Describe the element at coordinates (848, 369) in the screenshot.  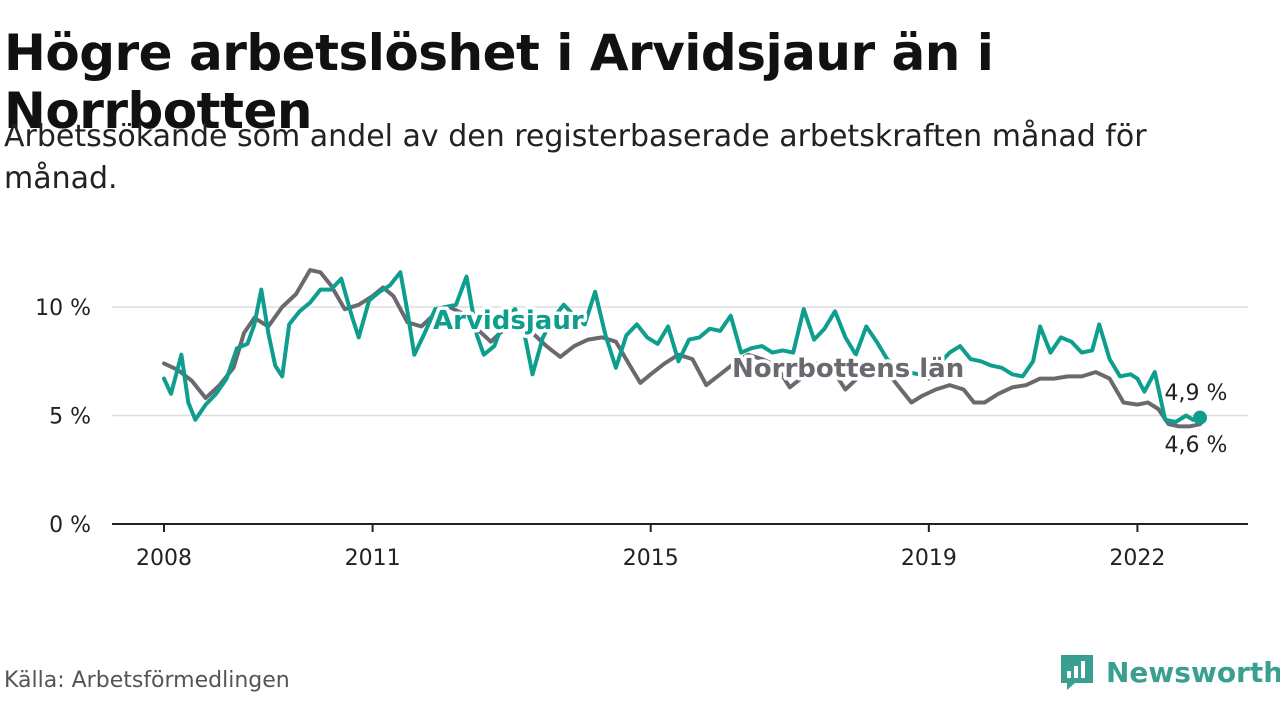
I see `series-label-norrbotten: Norrbottens län` at that location.